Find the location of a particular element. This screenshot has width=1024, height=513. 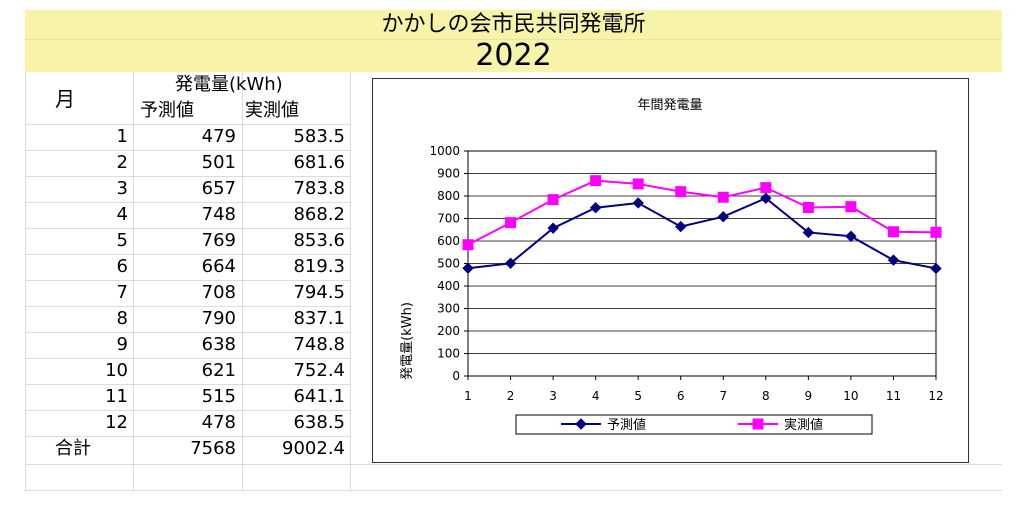

generation-header: 発電量(kWh) is located at coordinates (229, 84).